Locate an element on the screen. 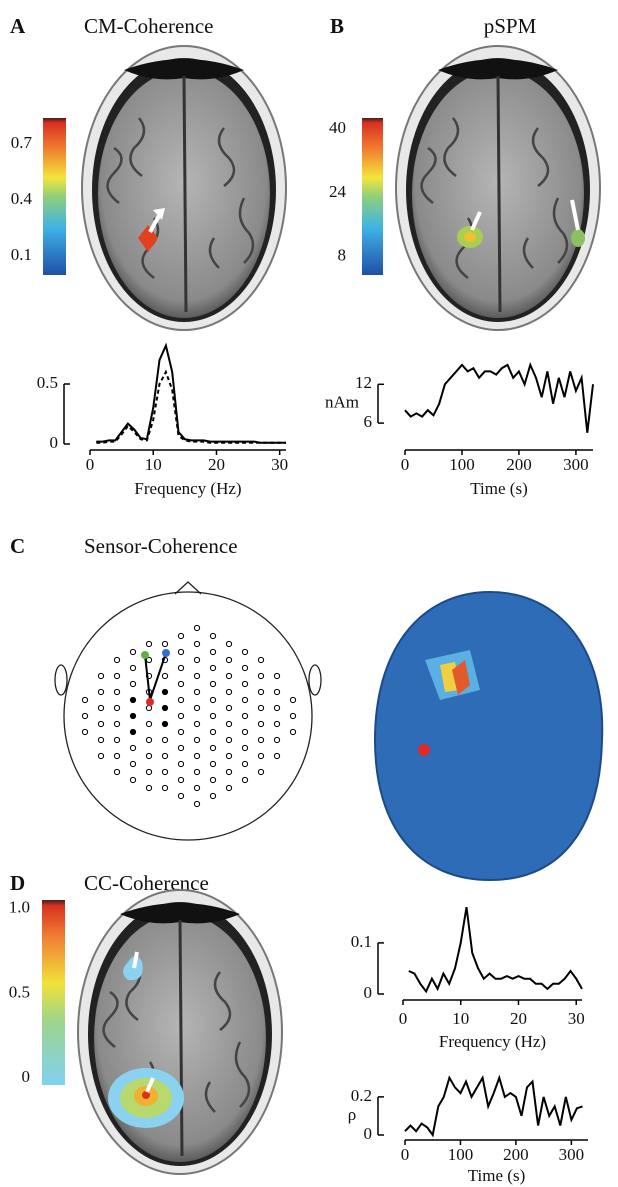 The height and width of the screenshot is (1187, 618). brain-image is located at coordinates (180, 1032).